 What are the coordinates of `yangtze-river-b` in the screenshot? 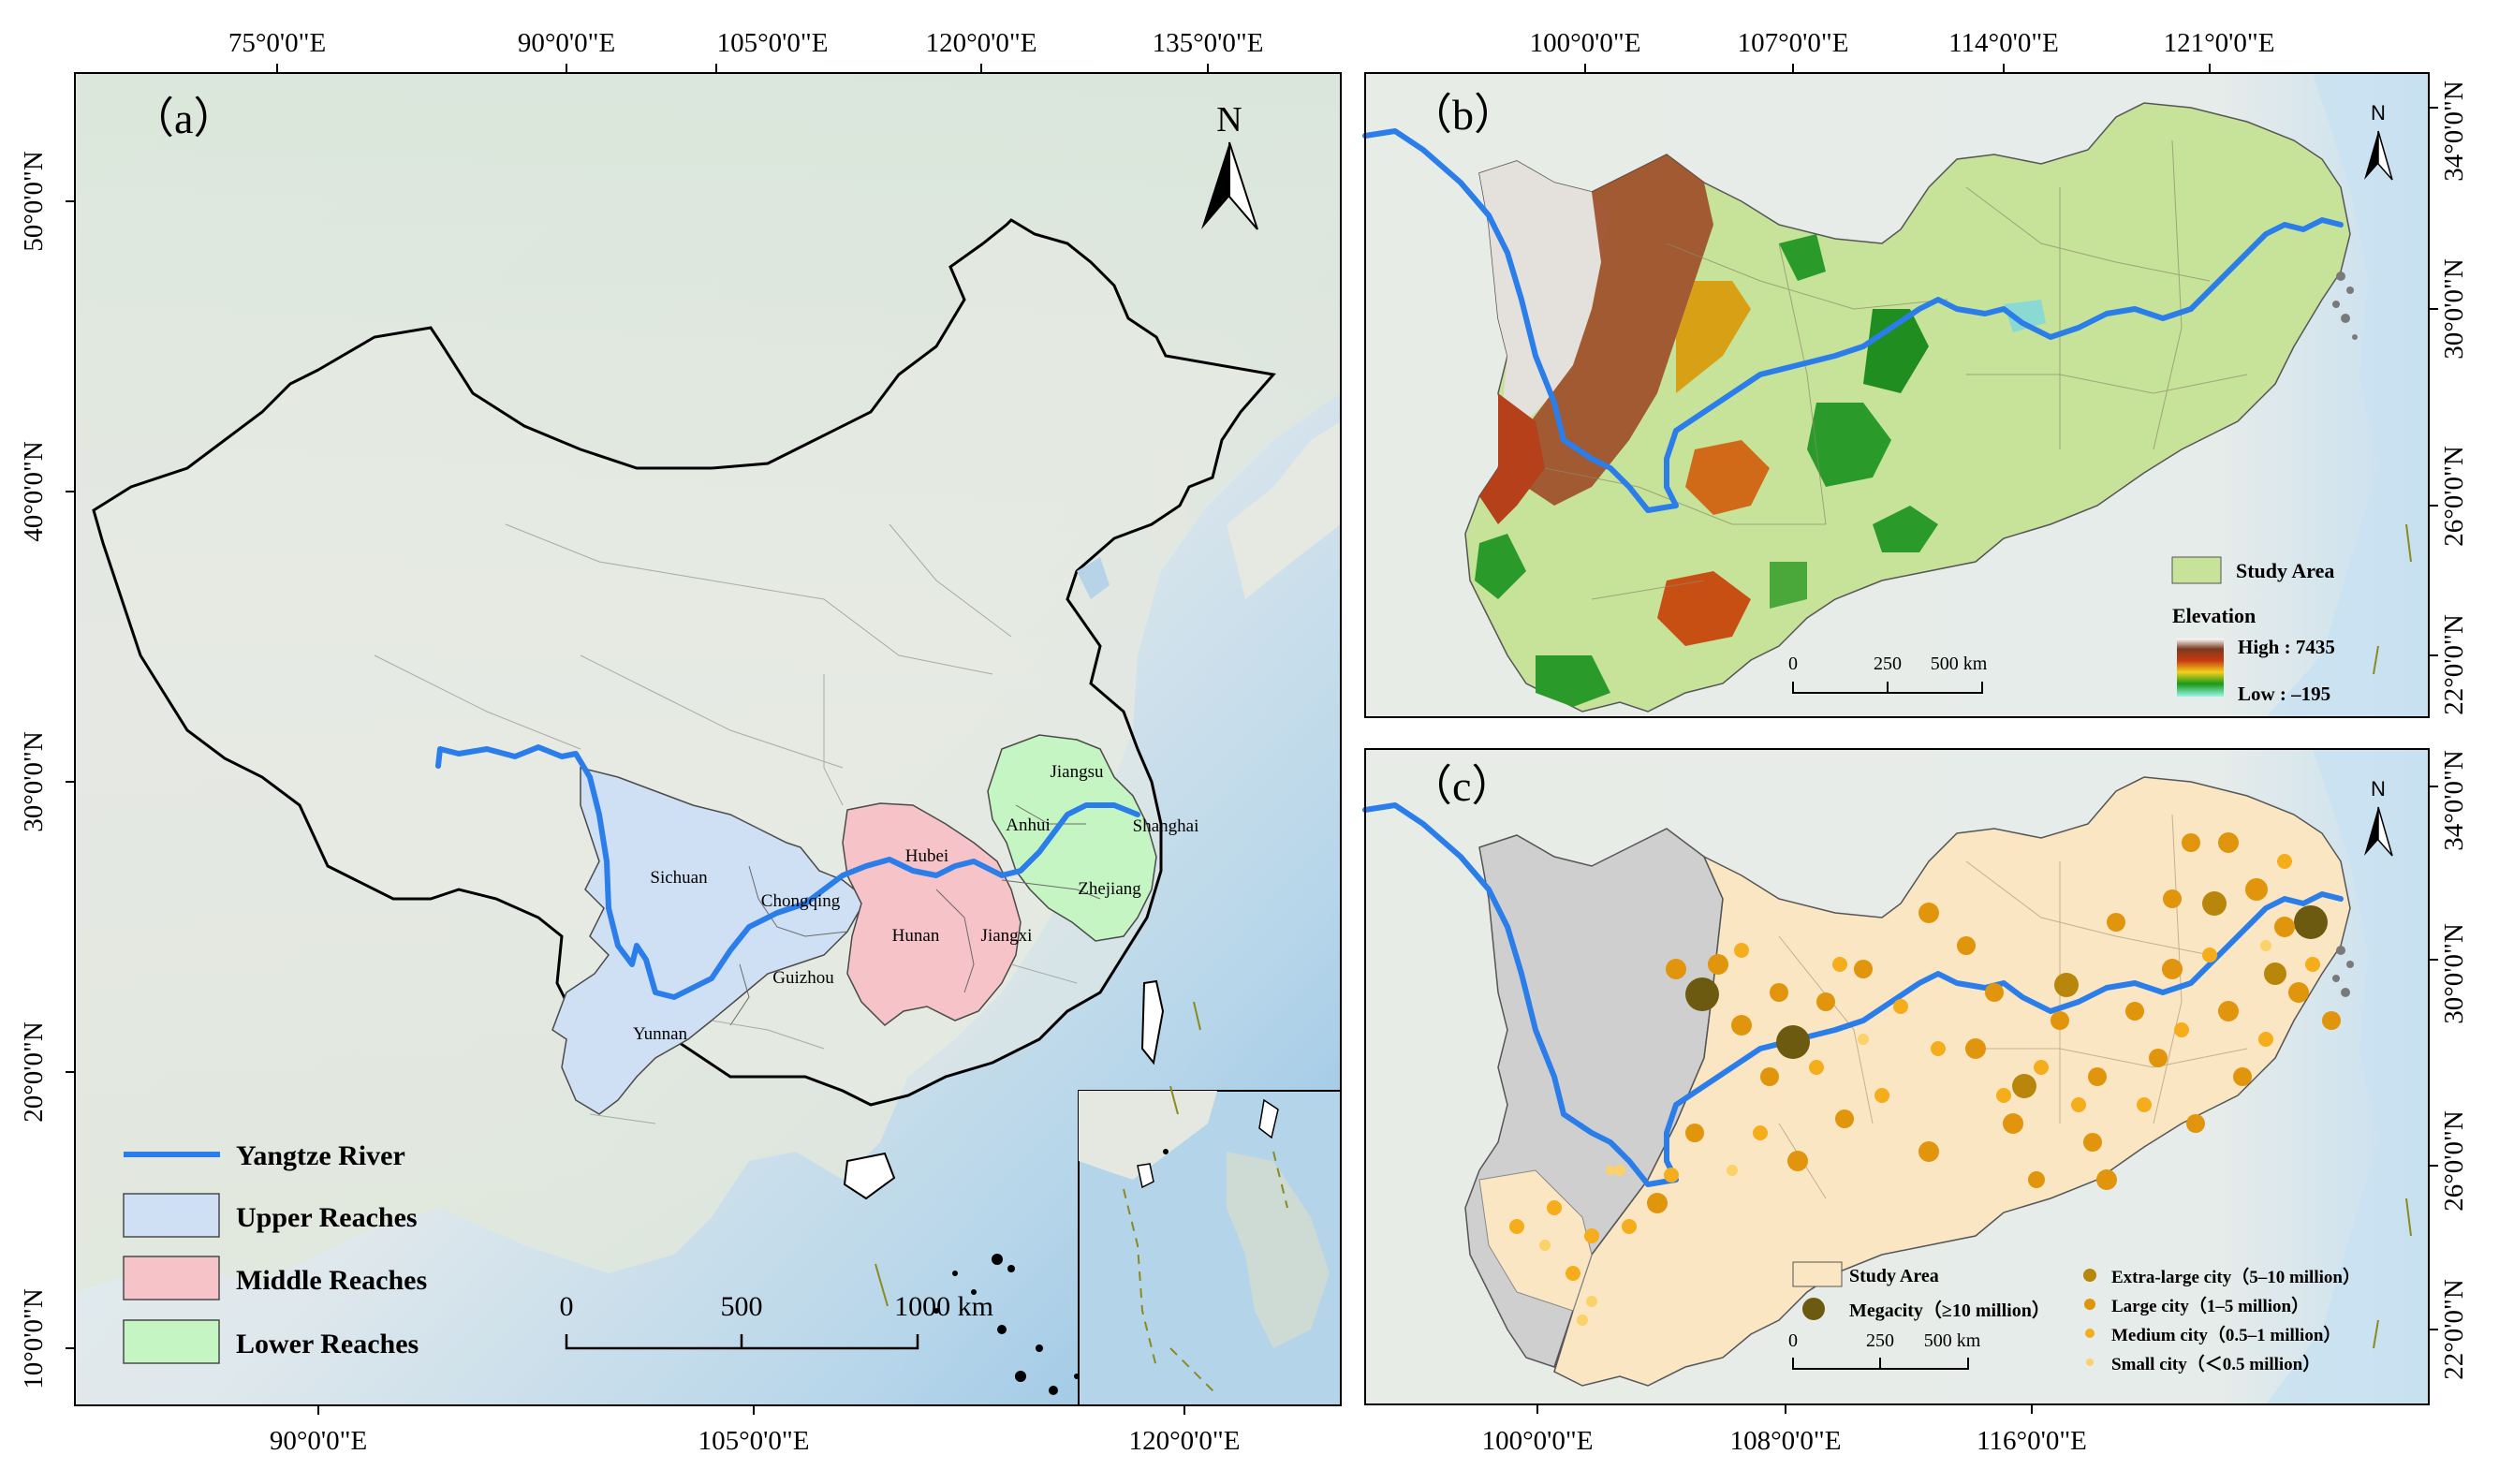 It's located at (1853, 320).